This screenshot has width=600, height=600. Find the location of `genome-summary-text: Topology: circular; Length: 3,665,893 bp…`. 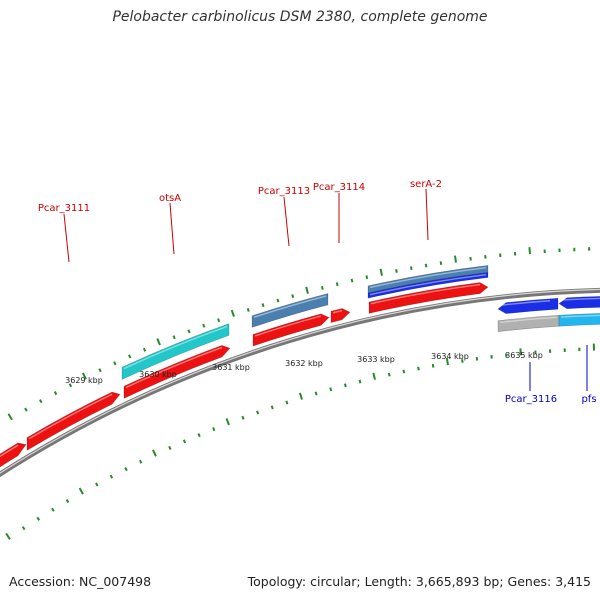

genome-summary-text: Topology: circular; Length: 3,665,893 bp… is located at coordinates (419, 581).